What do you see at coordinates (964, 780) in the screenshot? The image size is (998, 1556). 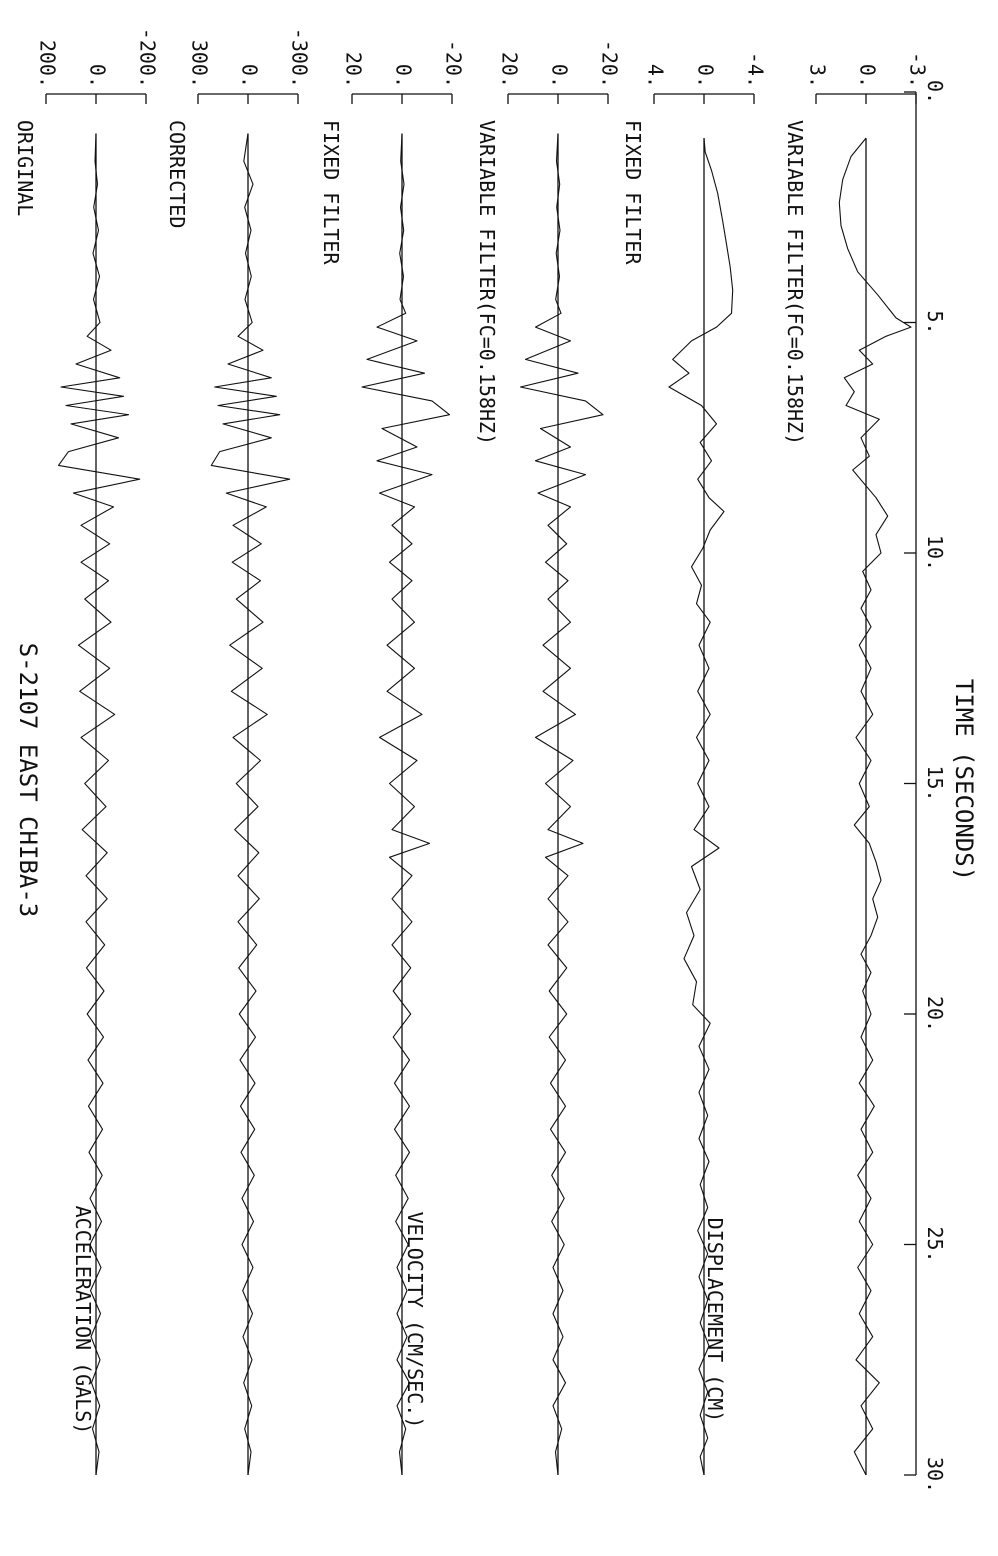 I see `x-axis-label: TIME (SECONDS)` at bounding box center [964, 780].